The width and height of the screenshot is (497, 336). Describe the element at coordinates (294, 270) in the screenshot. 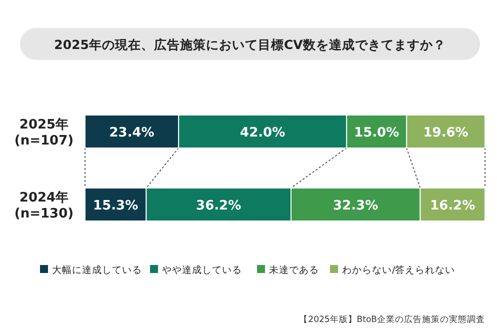

I see `legend-label: 未達である` at that location.